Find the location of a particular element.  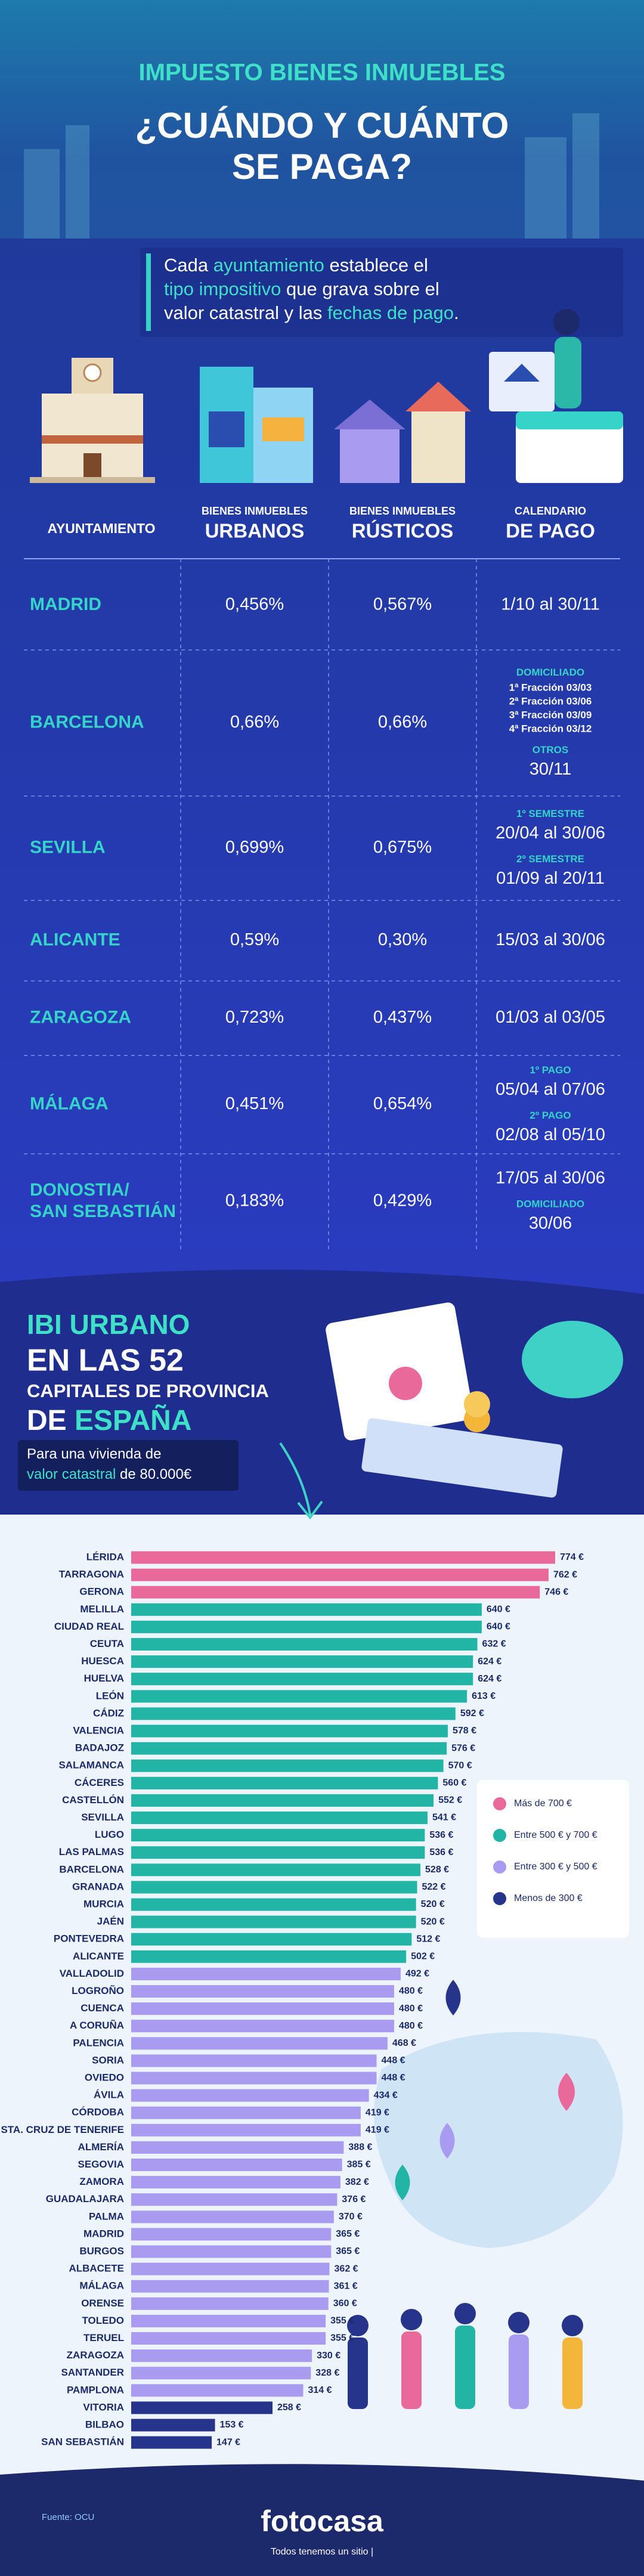

calendar-text: 01/03 al 03/05 is located at coordinates (551, 1018).